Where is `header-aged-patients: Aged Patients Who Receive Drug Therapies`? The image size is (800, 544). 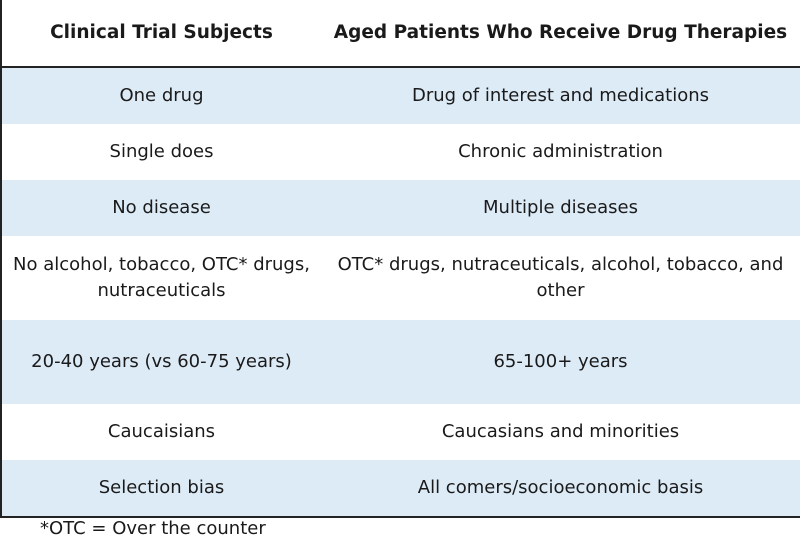
header-aged-patients: Aged Patients Who Receive Drug Therapies is located at coordinates (560, 32).